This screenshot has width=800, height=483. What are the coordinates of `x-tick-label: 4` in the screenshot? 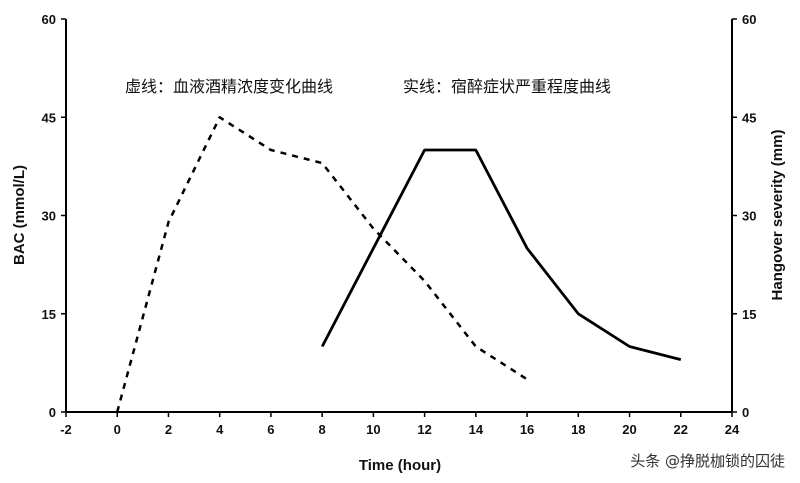 It's located at (220, 429).